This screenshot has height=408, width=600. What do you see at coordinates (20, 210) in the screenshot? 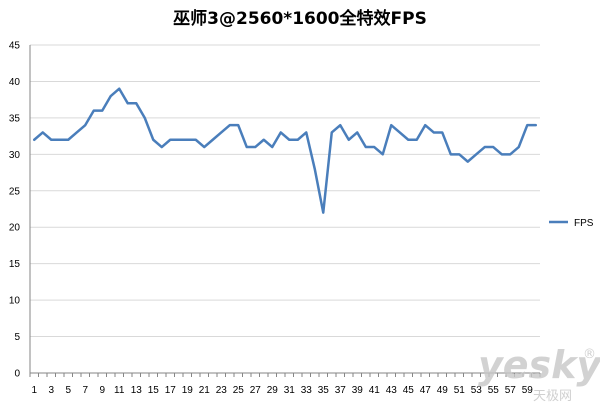
I see `y-axis: 0 5 10 15 20 25 30 35 40 45` at bounding box center [20, 210].